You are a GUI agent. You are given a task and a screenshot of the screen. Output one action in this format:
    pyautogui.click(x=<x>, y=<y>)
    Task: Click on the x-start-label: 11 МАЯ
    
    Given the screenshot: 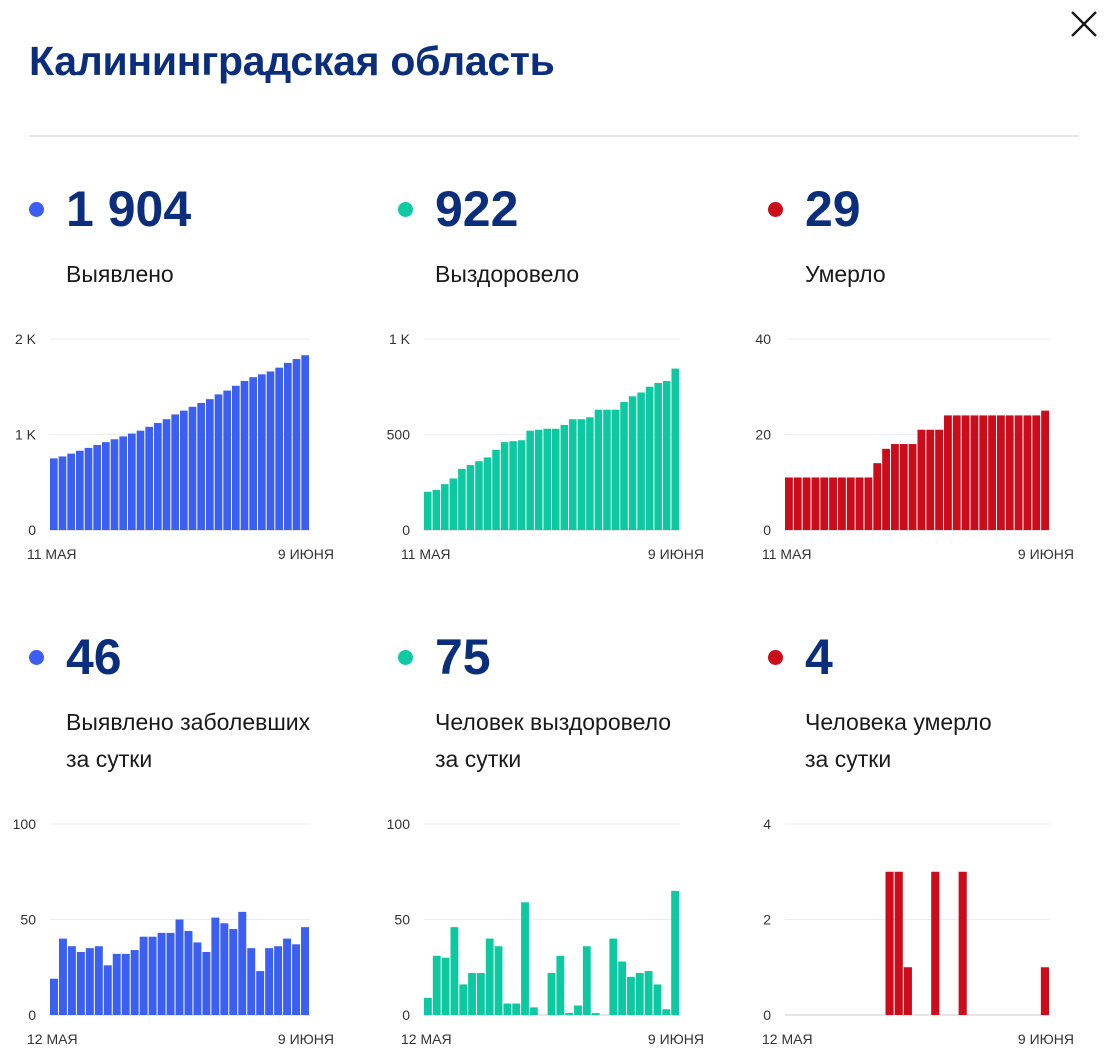 What is the action you would take?
    pyautogui.click(x=787, y=554)
    